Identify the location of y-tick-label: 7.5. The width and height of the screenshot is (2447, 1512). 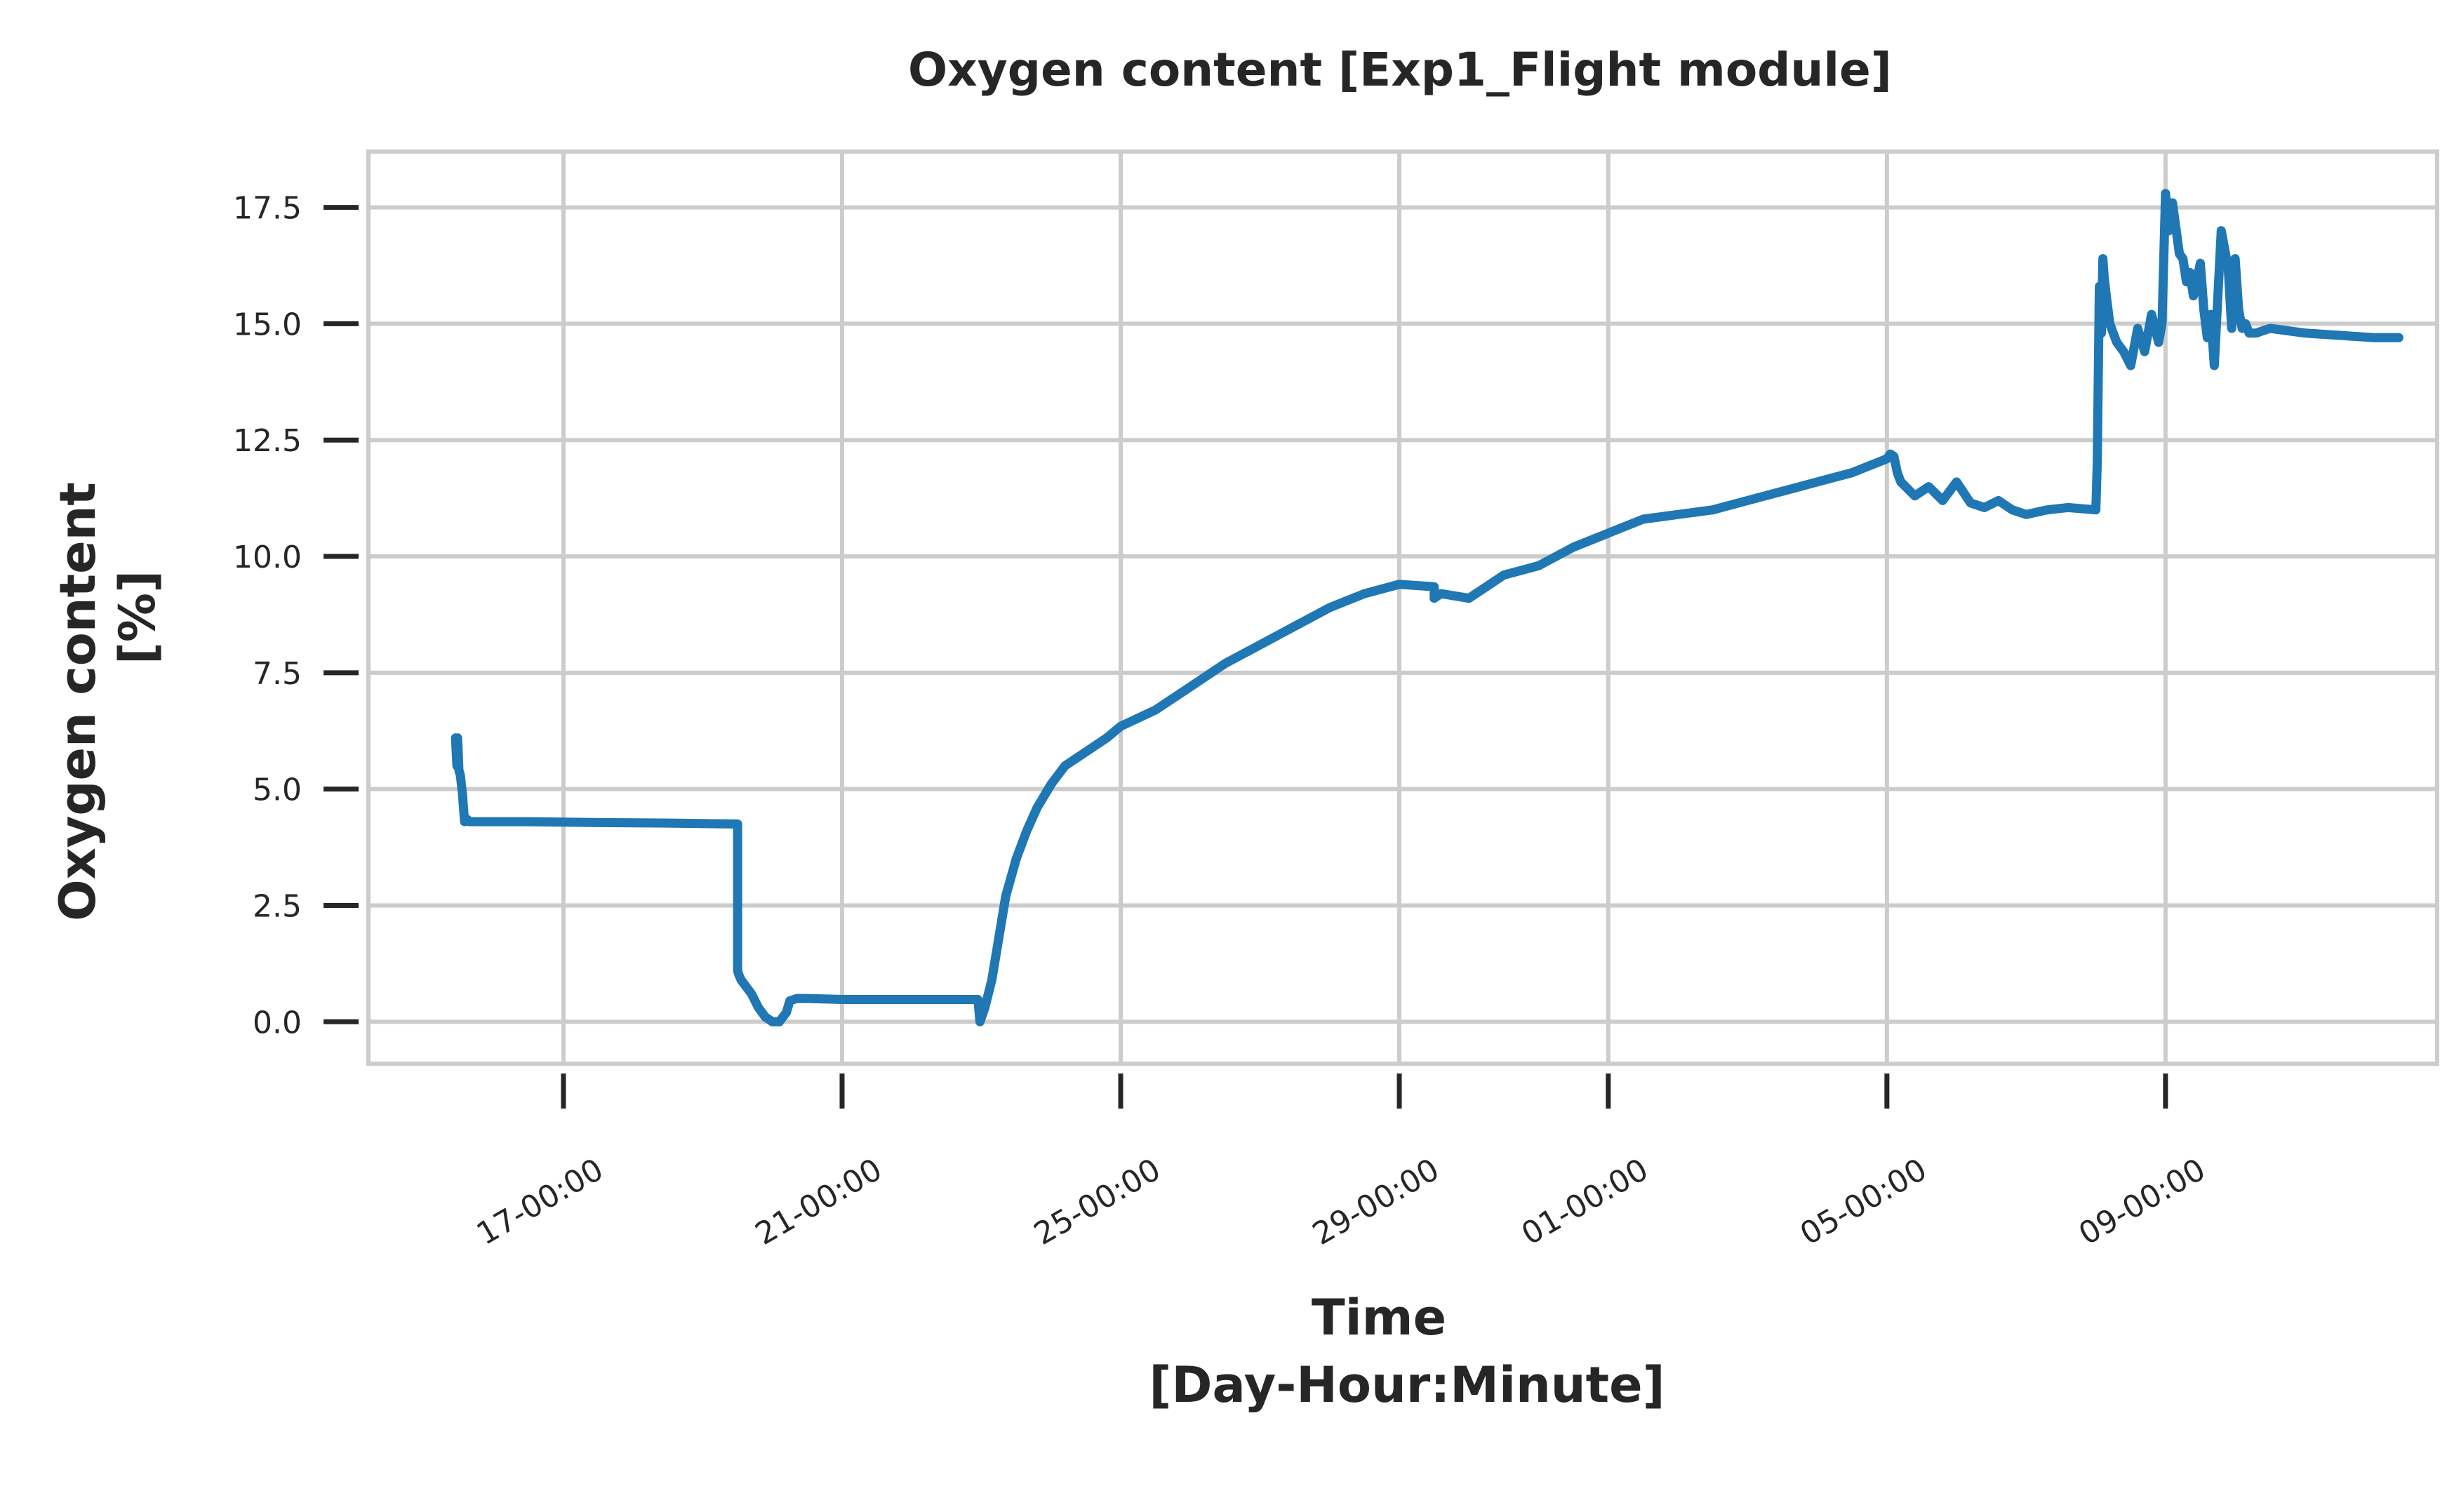
(277, 674).